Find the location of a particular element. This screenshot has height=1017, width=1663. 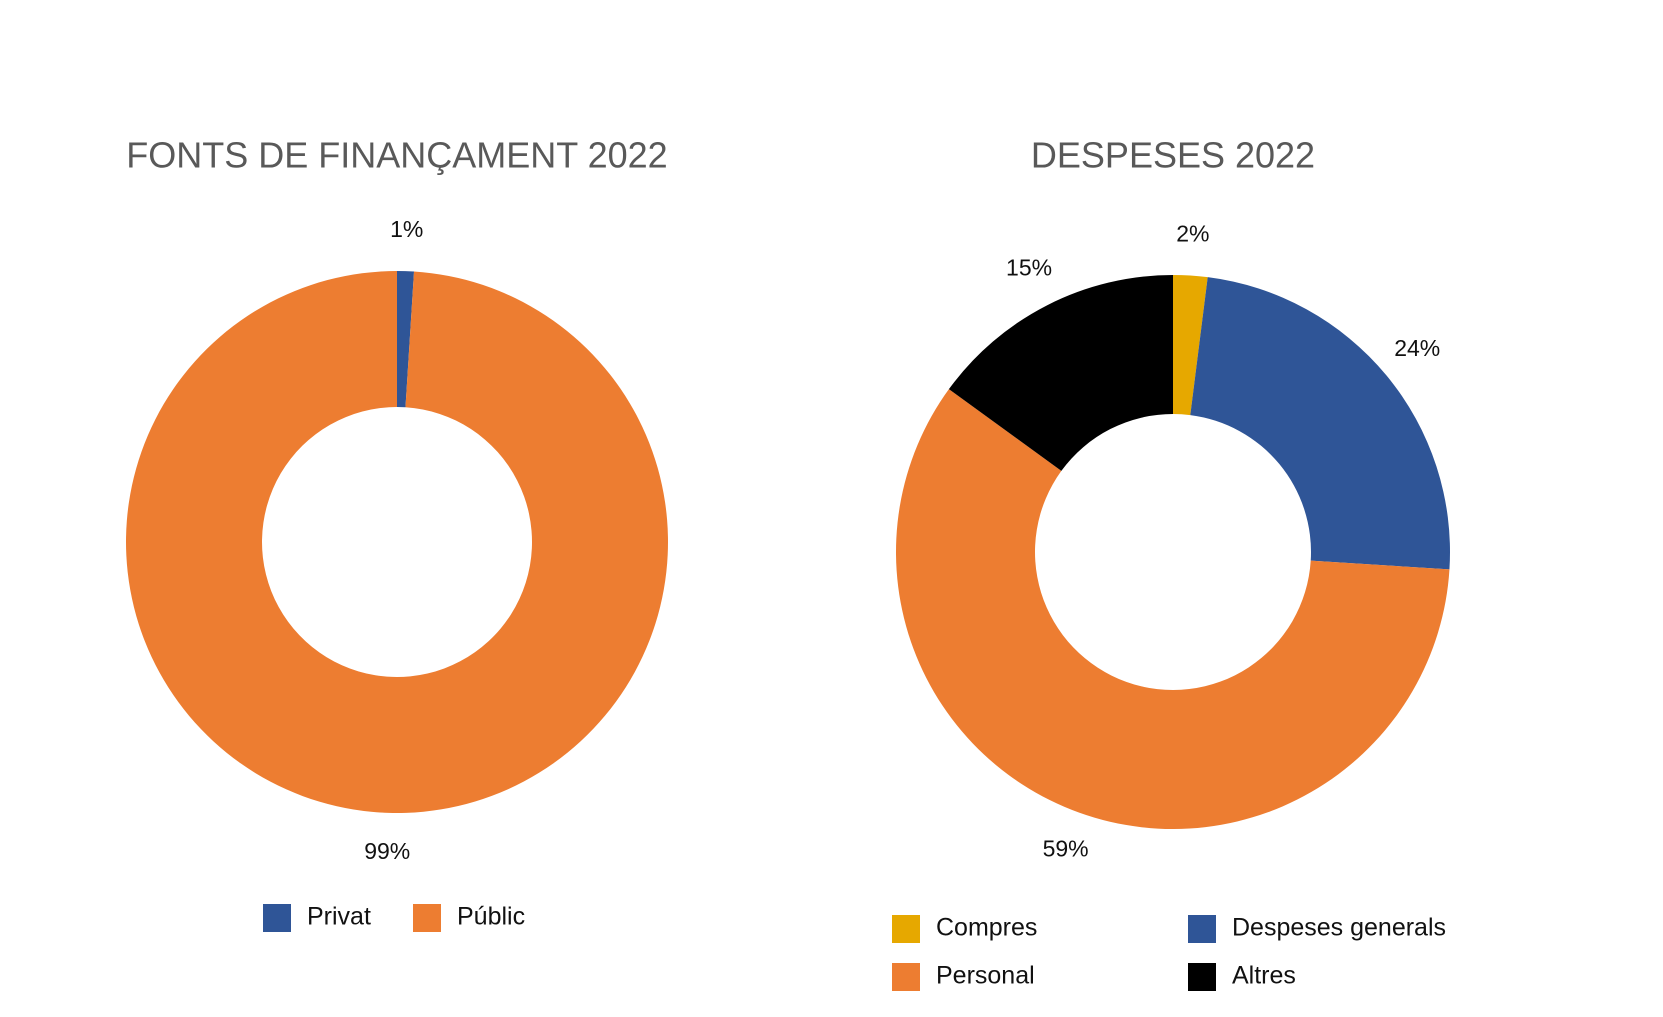

legend-label: Despeses generals is located at coordinates (1339, 928).